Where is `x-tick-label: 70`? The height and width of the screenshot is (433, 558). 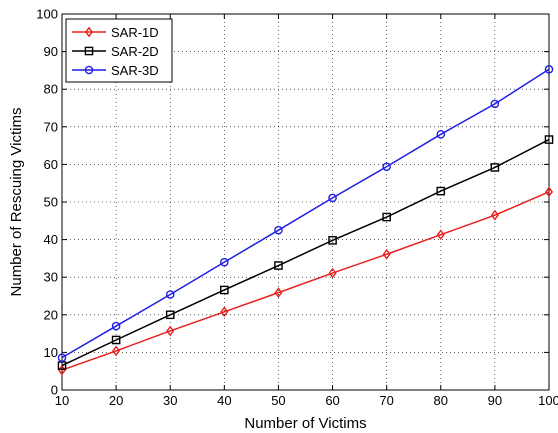 x-tick-label: 70 is located at coordinates (386, 400).